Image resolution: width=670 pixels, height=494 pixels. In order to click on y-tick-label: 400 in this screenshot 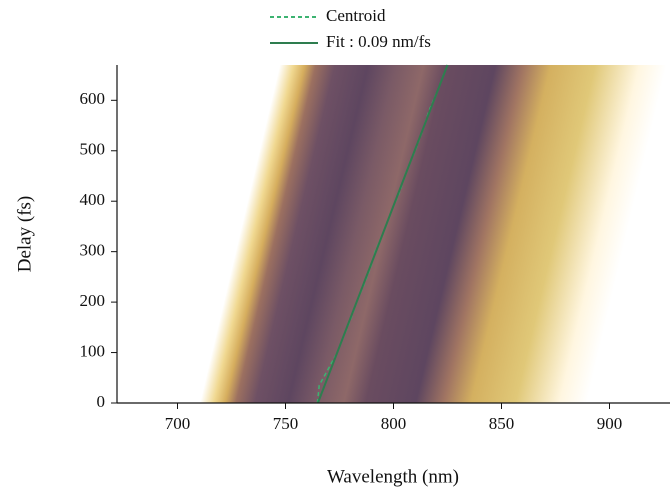, I will do `click(93, 199)`.